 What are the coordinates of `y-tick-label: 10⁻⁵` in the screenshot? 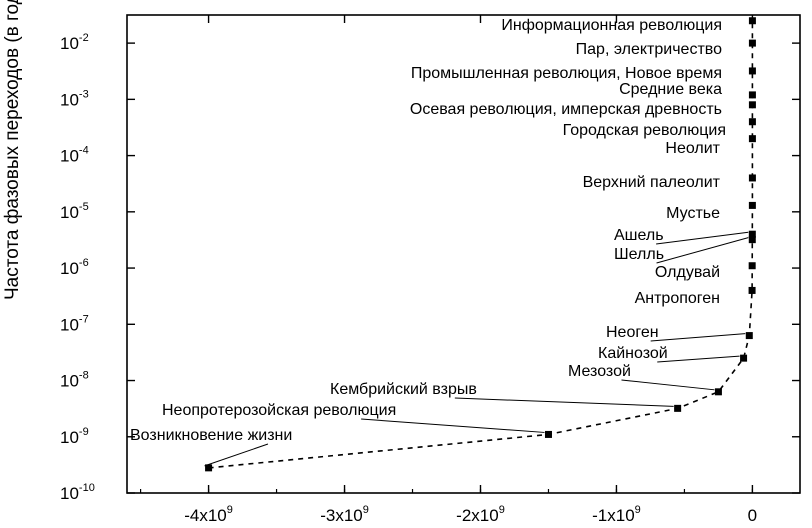 It's located at (74, 211).